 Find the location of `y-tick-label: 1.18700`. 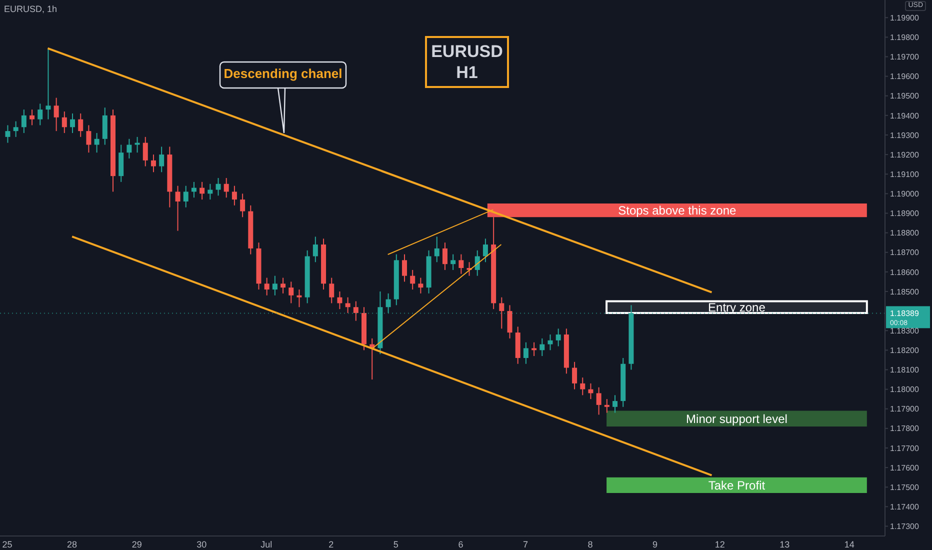

y-tick-label: 1.18700 is located at coordinates (905, 253).